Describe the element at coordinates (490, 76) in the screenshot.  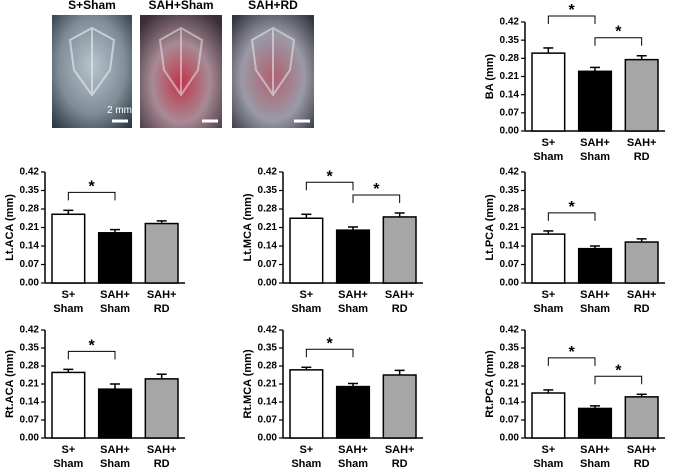
I see `y-axis-label: BA (mm)` at that location.